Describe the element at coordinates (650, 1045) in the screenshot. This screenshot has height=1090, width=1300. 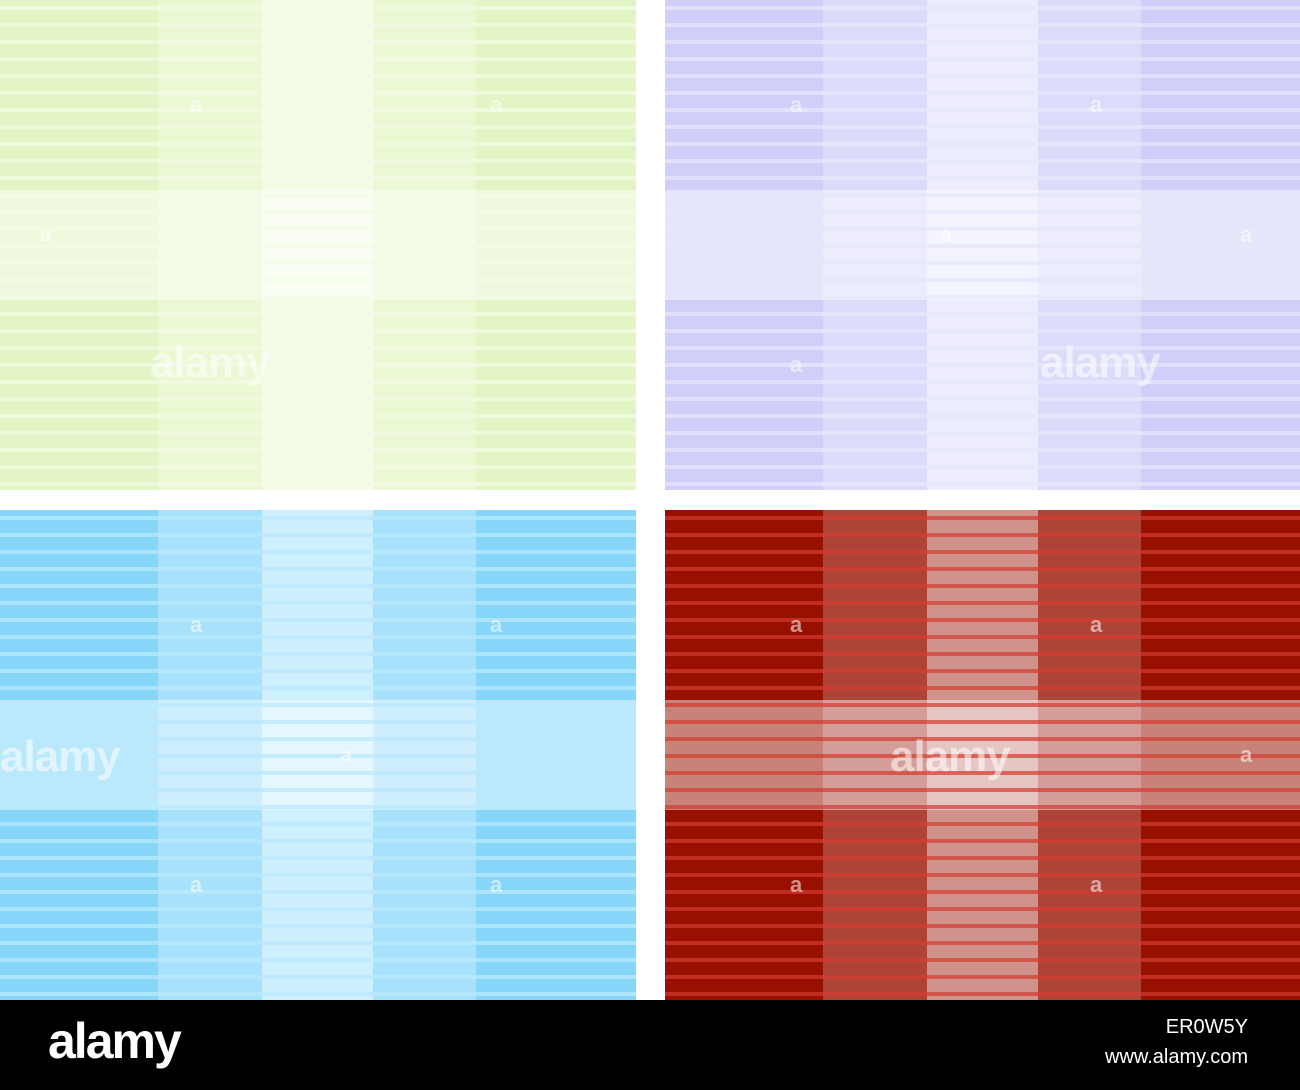
I see `footer-bar: alamy ER0W5Y www.alamy.com` at that location.